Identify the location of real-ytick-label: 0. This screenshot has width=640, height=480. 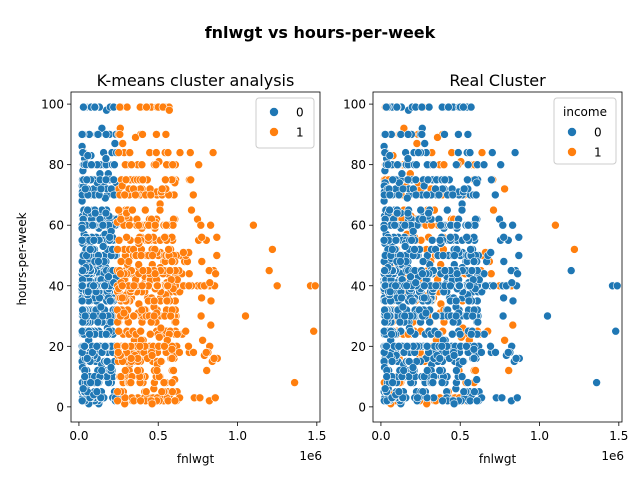
(362, 407).